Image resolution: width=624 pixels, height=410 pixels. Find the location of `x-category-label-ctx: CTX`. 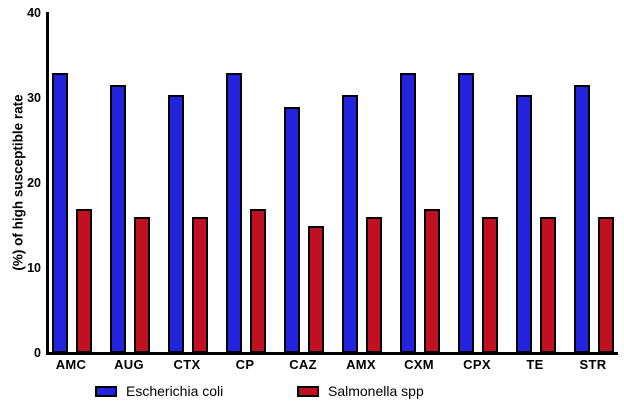

x-category-label-ctx: CTX is located at coordinates (187, 364).